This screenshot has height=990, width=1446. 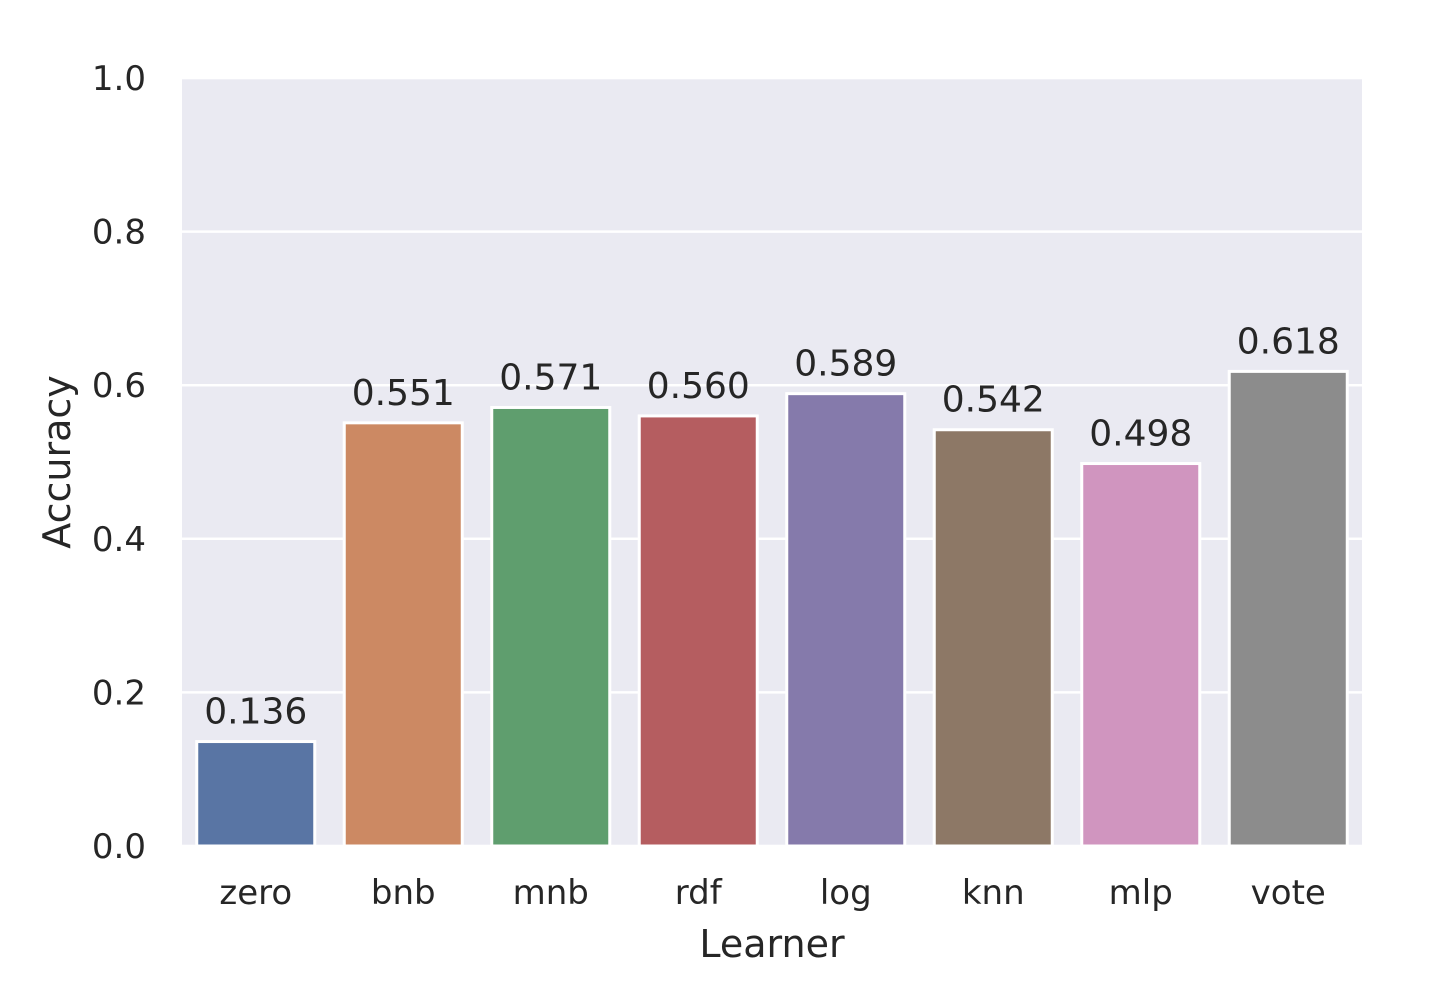 What do you see at coordinates (119, 79) in the screenshot?
I see `y-tick-label: 1.0` at bounding box center [119, 79].